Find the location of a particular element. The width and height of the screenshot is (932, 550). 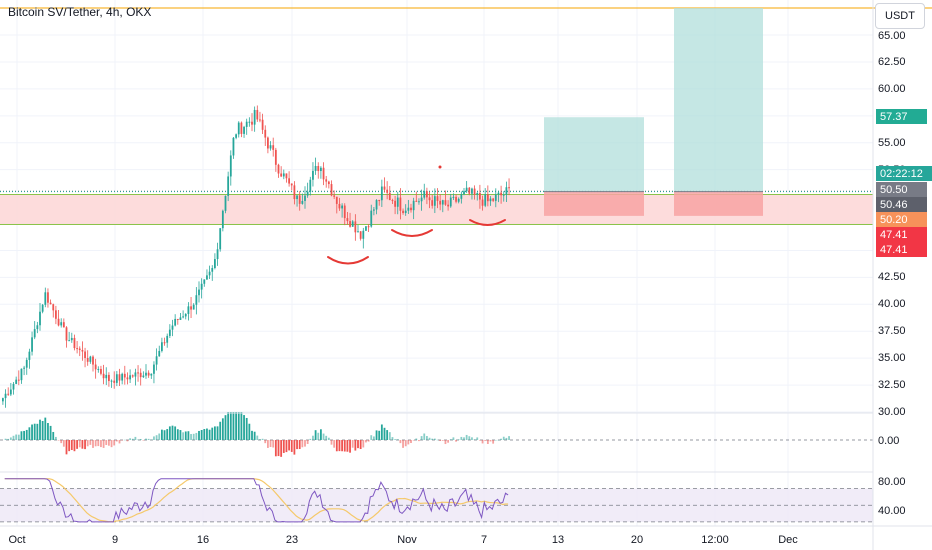

price-axis-label: 65.00 is located at coordinates (892, 36).